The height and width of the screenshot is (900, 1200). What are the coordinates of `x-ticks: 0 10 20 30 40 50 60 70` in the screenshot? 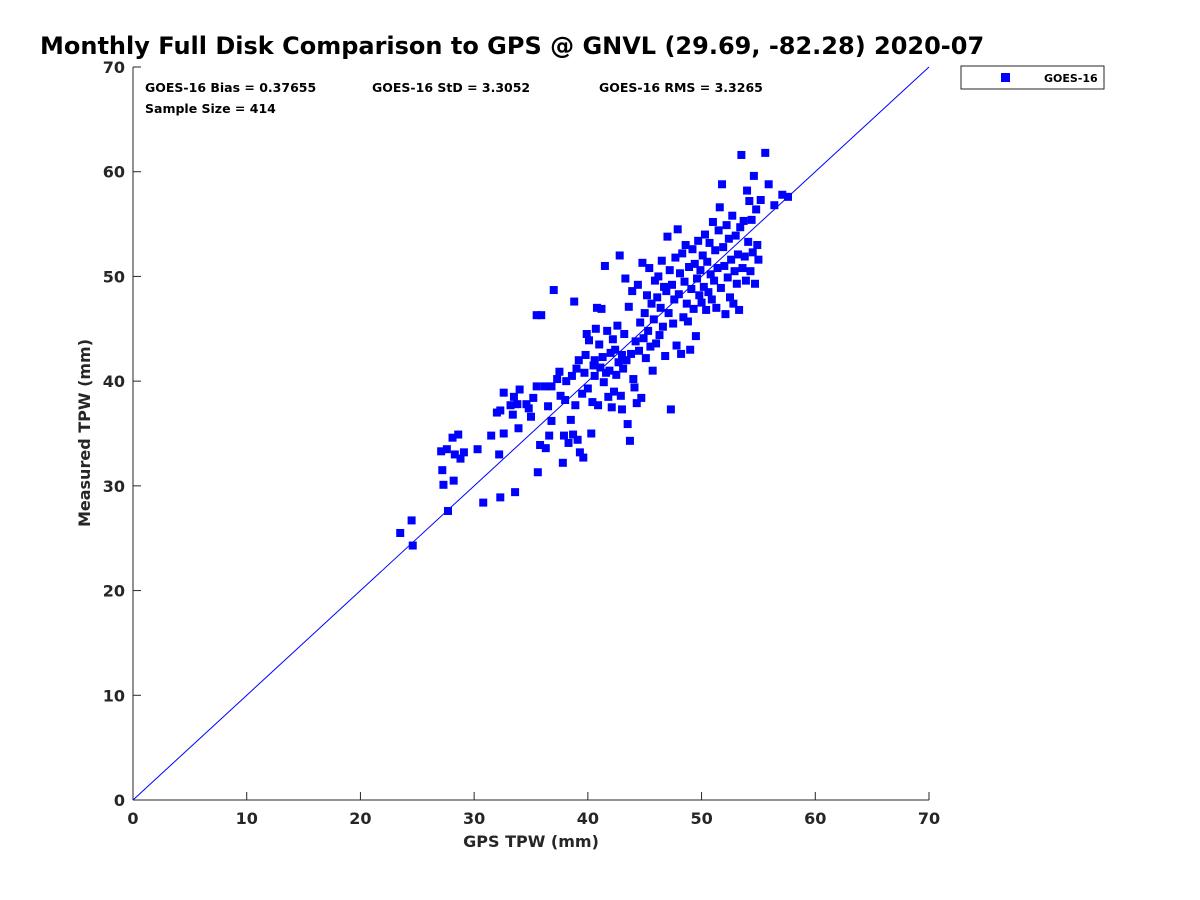 It's located at (533, 810).